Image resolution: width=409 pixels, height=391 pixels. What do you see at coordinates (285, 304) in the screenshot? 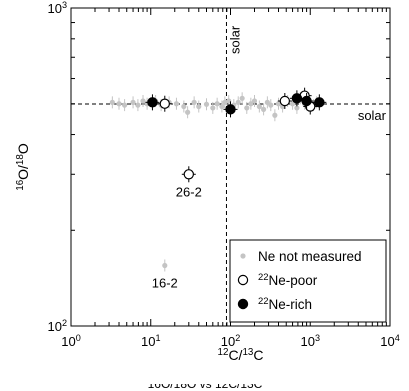
I see `legend-label: 22Ne-rich` at bounding box center [285, 304].